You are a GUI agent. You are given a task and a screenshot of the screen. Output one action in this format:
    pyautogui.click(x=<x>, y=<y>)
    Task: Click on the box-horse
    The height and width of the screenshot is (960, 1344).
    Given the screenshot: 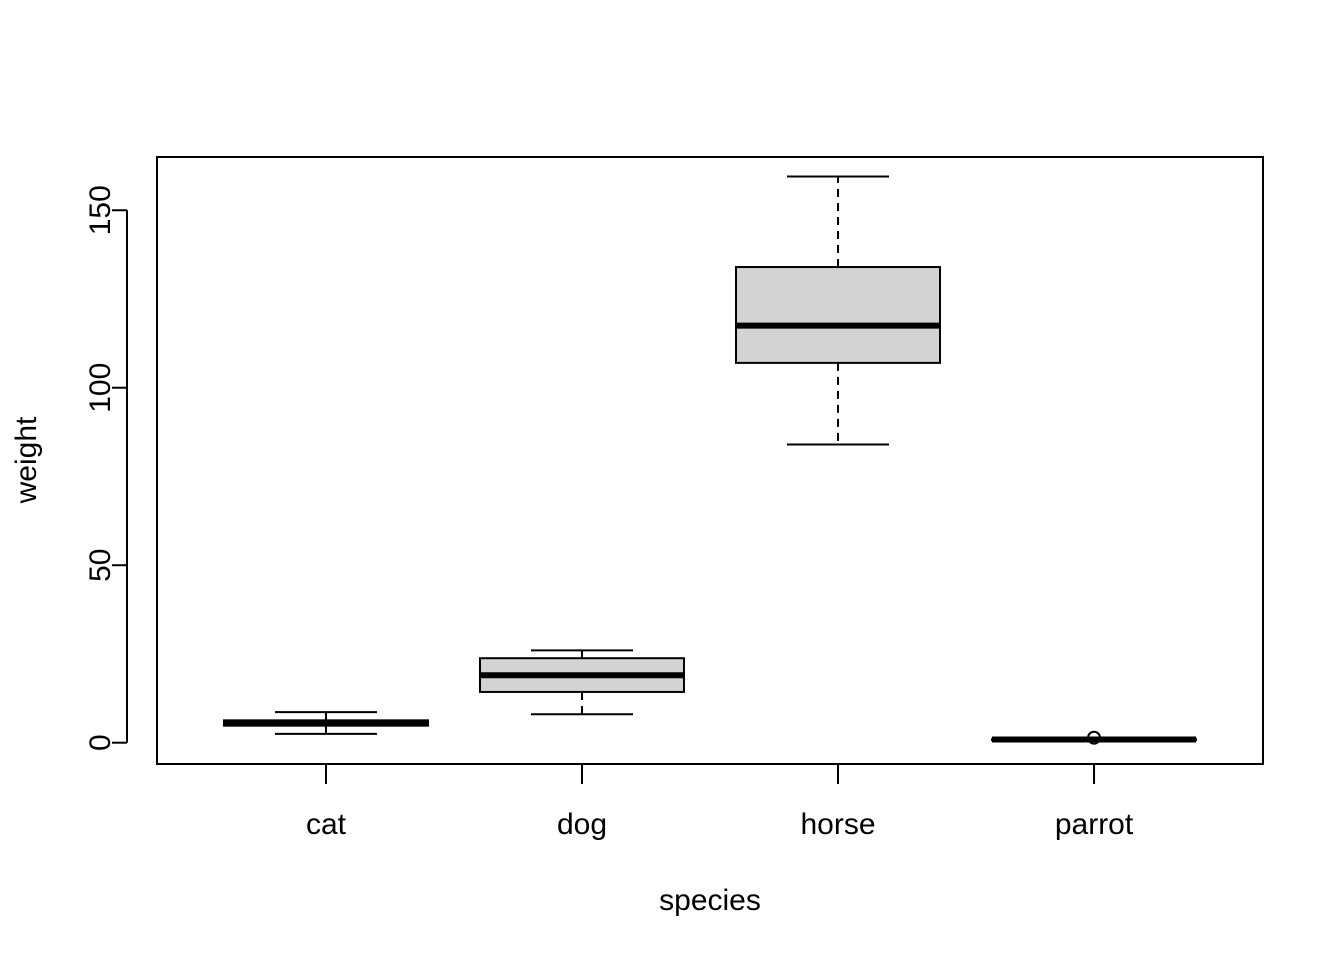 What is the action you would take?
    pyautogui.click(x=838, y=310)
    